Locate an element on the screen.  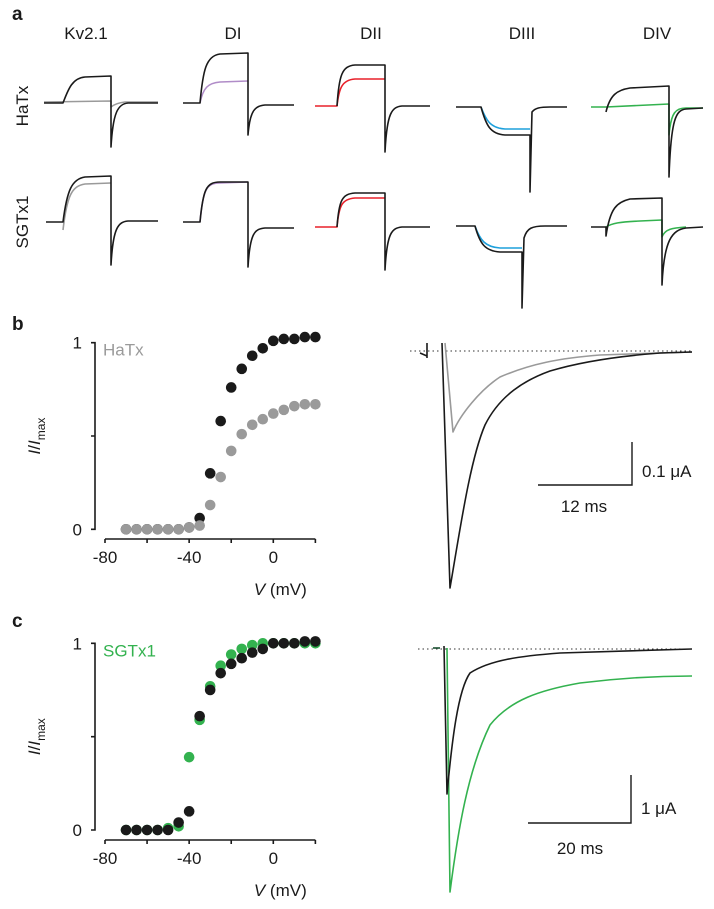
y-axis-label-i: I is located at coordinates (34, 752).